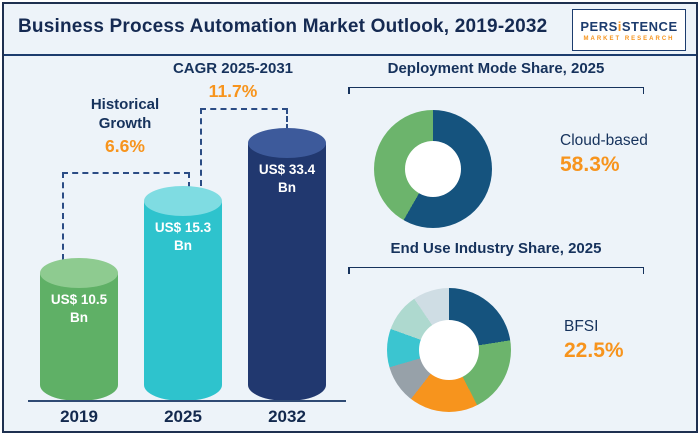 The image size is (700, 435). What do you see at coordinates (599, 26) in the screenshot?
I see `brand-name-part1: PERS` at bounding box center [599, 26].